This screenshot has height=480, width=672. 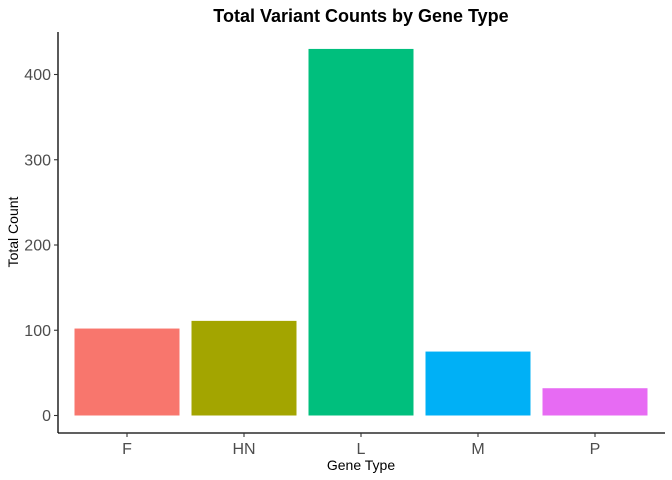 What do you see at coordinates (13, 231) in the screenshot?
I see `y-axis-label: Total Count` at bounding box center [13, 231].